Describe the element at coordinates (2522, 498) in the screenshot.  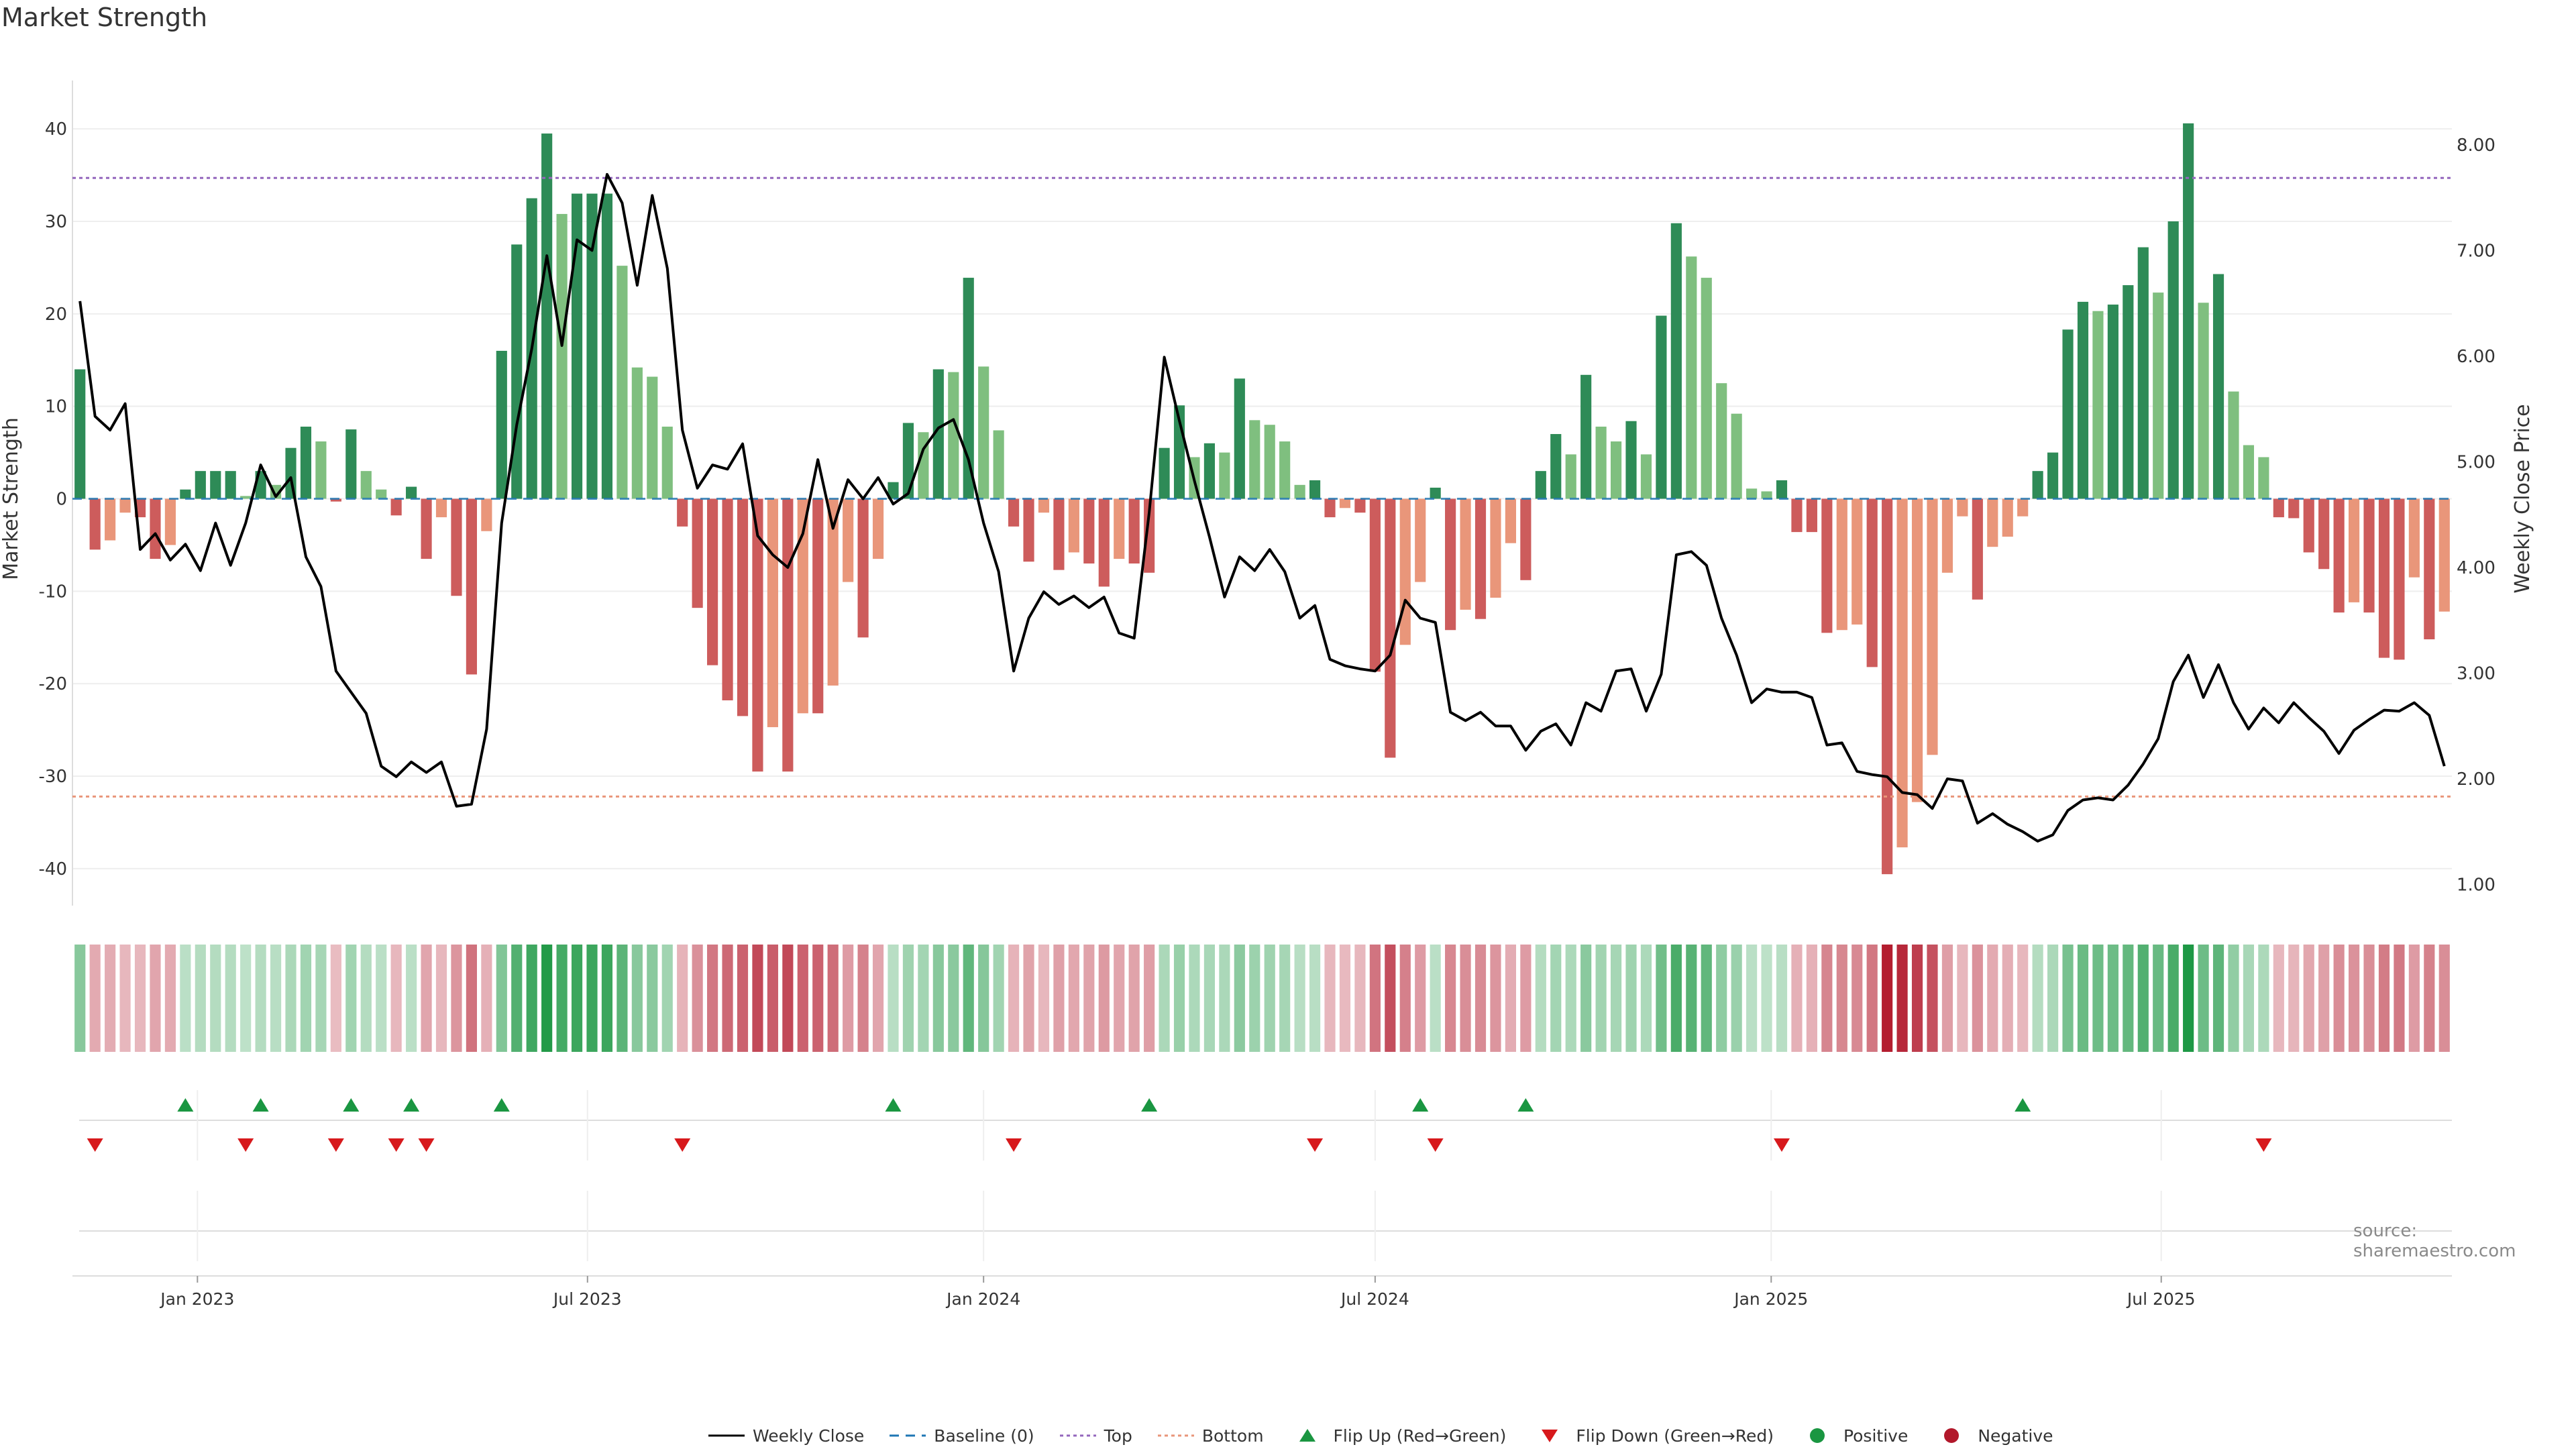
I see `y2-axis-label: Weekly Close Price` at that location.